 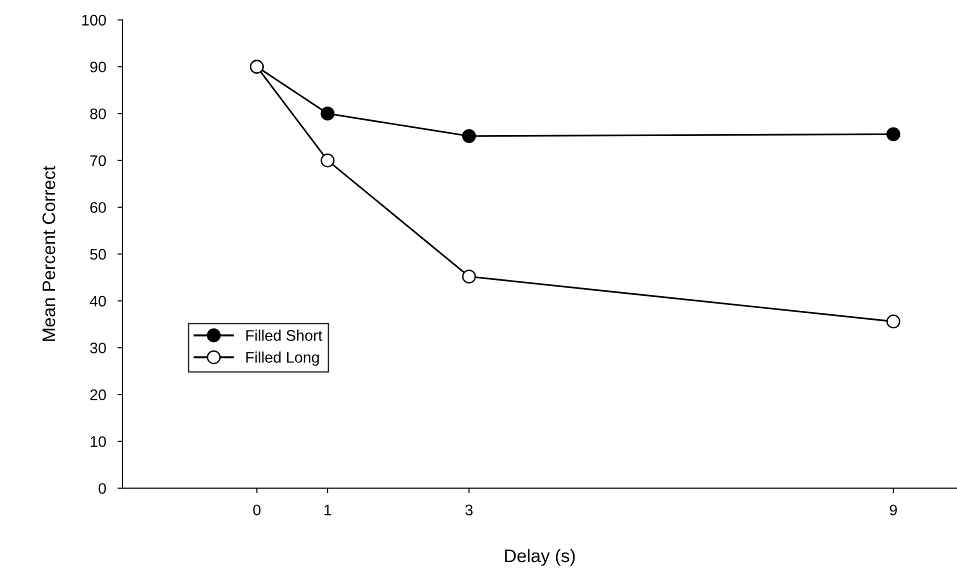 I want to click on y-tick-label: 60, so click(x=98, y=207).